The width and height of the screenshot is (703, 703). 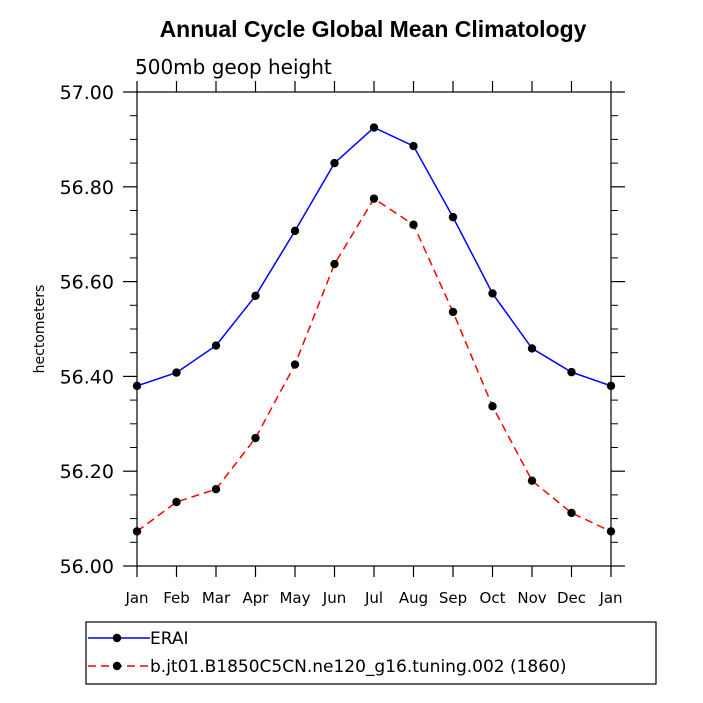 What do you see at coordinates (87, 283) in the screenshot?
I see `y-tick-label: 56.60` at bounding box center [87, 283].